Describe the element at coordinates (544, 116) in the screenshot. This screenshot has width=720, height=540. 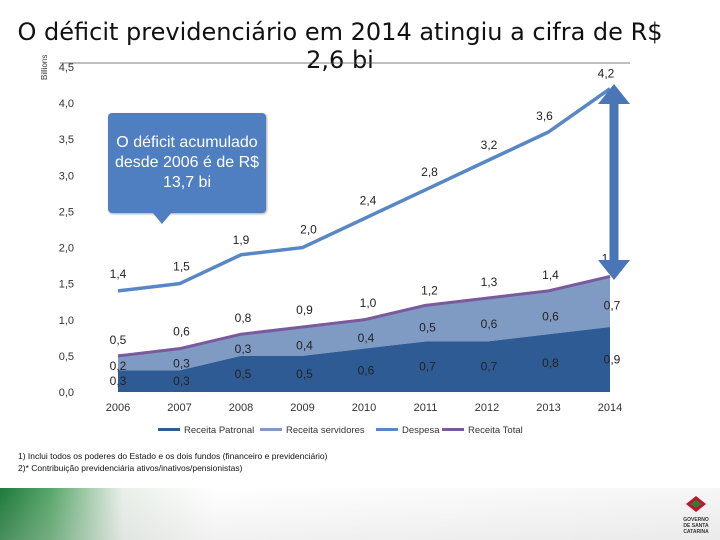
I see `data-label-despesa: 3,6` at that location.